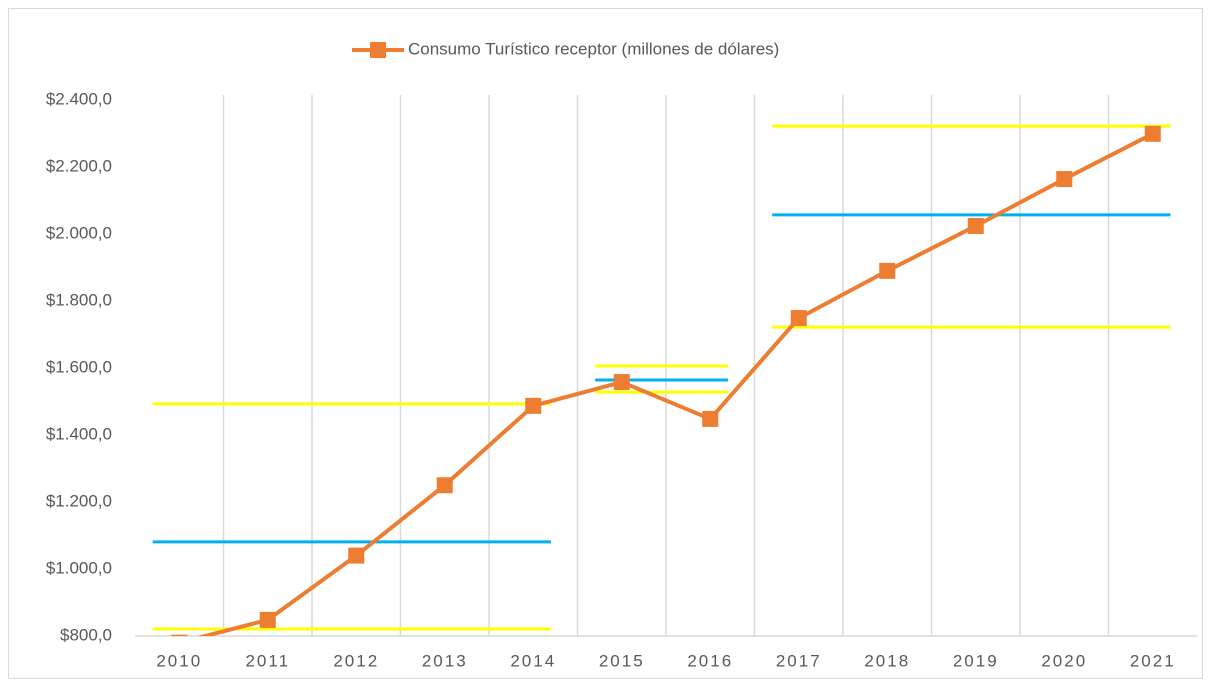 This screenshot has height=686, width=1212. Describe the element at coordinates (976, 660) in the screenshot. I see `x-tick-label: 2019` at that location.